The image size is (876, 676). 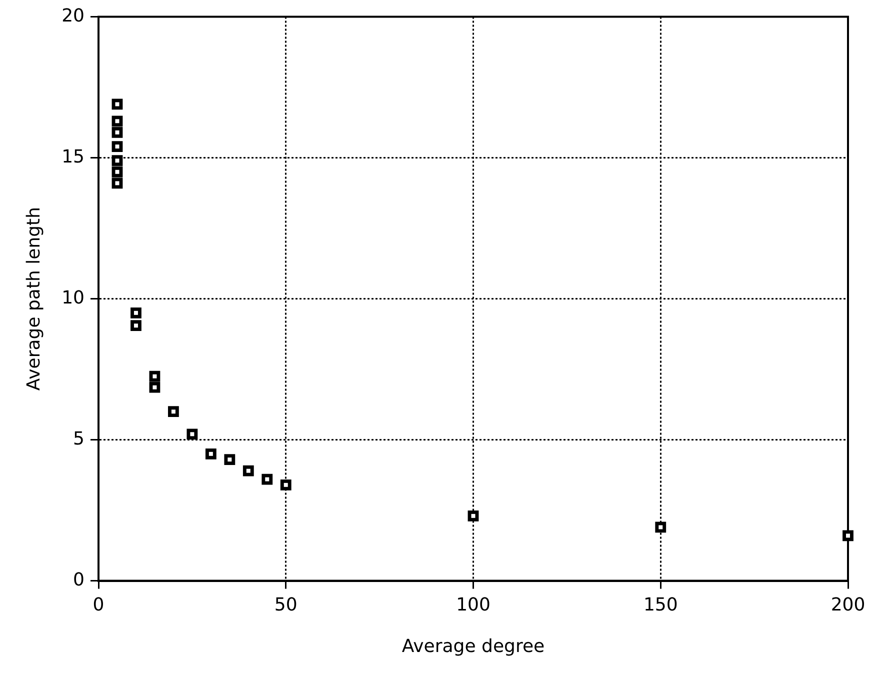 I want to click on x-tick-label: 200, so click(x=848, y=605).